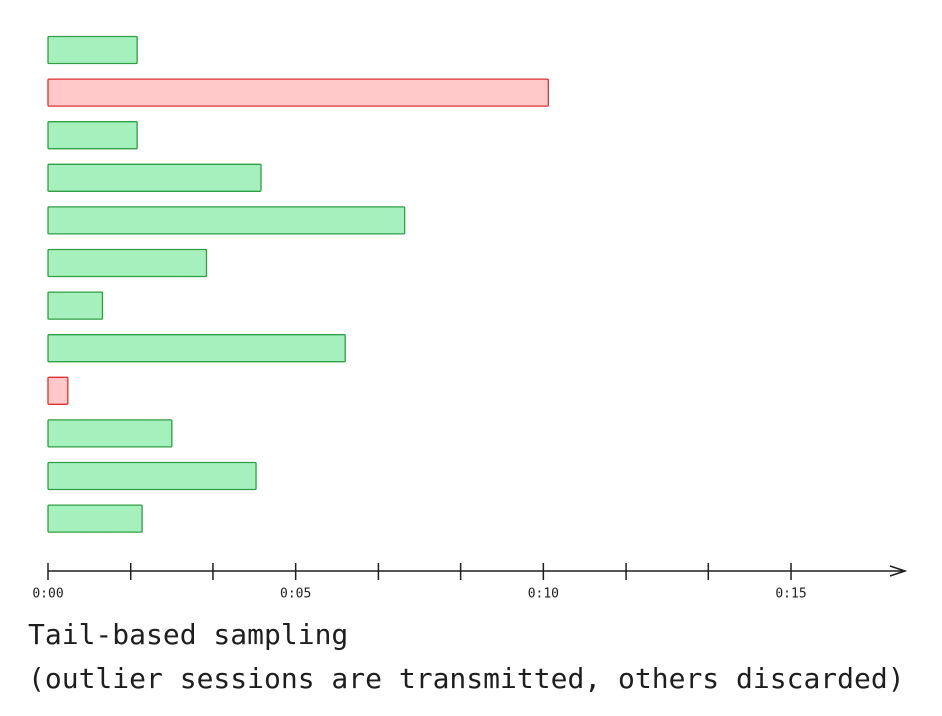 Image resolution: width=942 pixels, height=716 pixels. I want to click on x-tick-label: 0:10, so click(543, 594).